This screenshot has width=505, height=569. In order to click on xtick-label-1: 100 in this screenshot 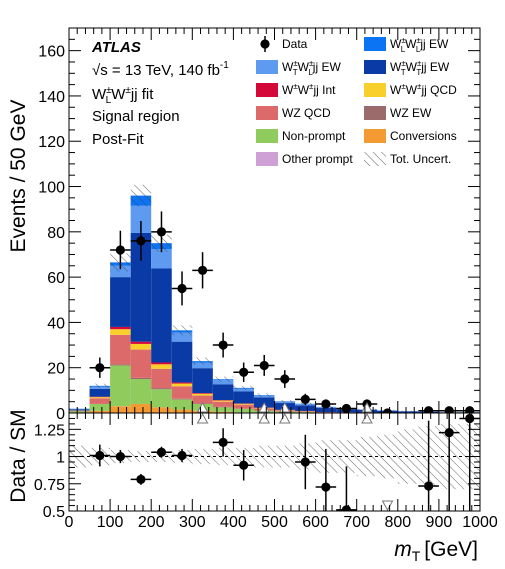, I will do `click(110, 522)`.